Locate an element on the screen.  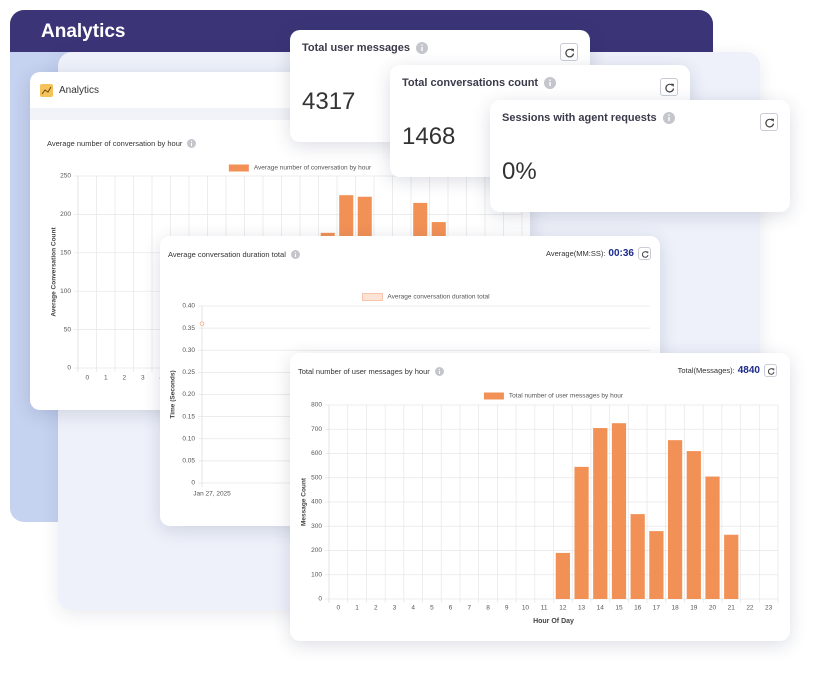
y-tick-label: 0.20 is located at coordinates (188, 394).